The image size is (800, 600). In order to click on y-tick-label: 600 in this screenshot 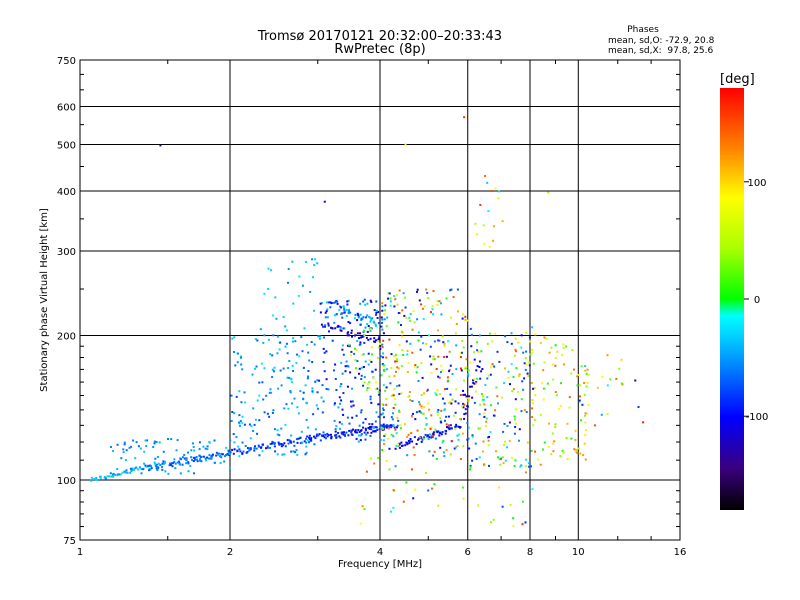, I will do `click(66, 108)`.